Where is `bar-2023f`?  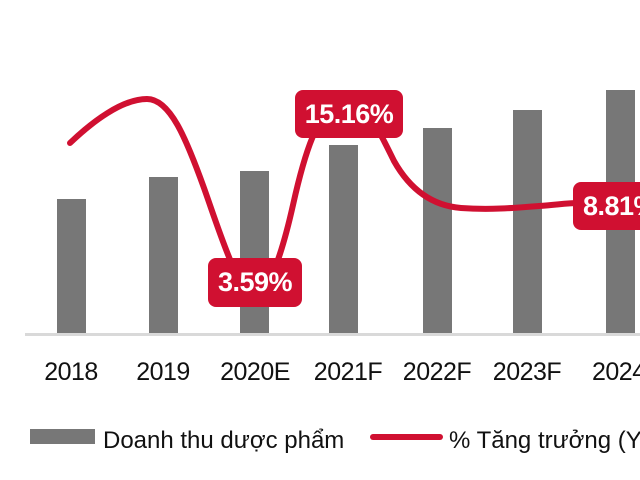
bar-2023f is located at coordinates (527, 221).